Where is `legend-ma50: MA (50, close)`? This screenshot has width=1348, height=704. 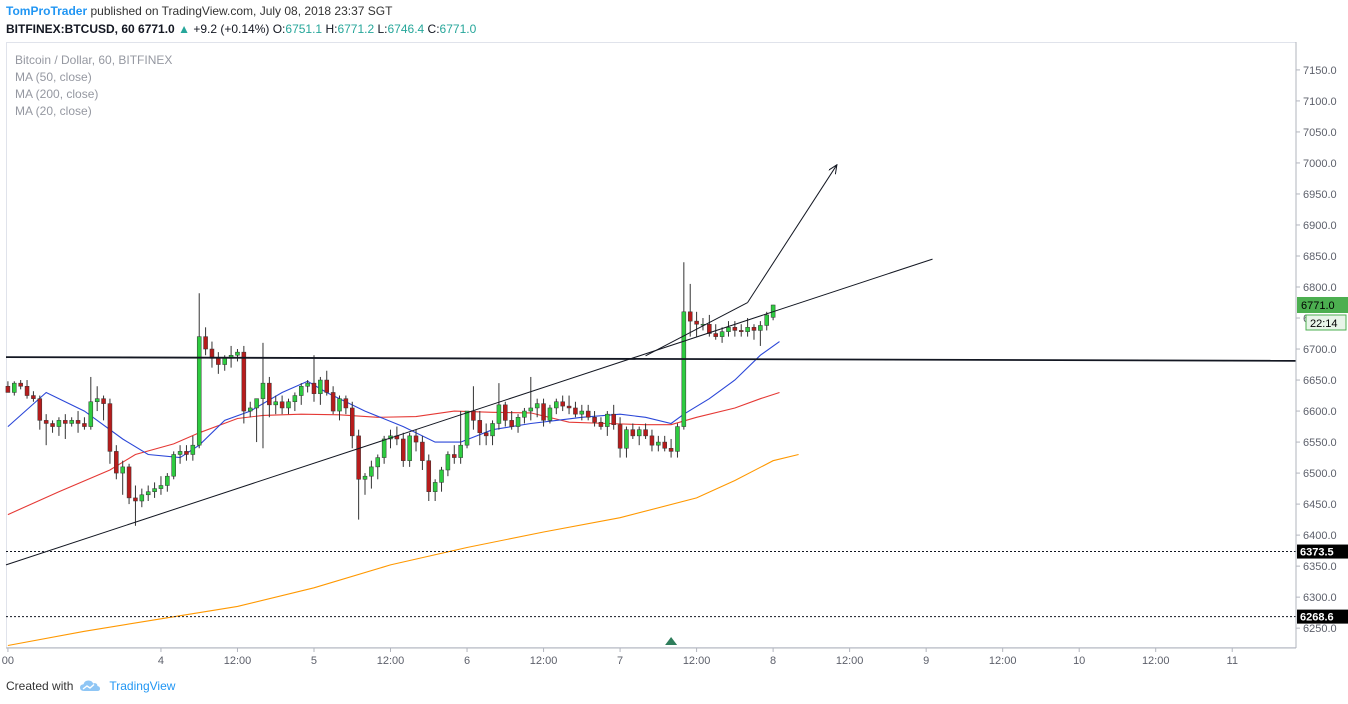
legend-ma50: MA (50, close) is located at coordinates (53, 77).